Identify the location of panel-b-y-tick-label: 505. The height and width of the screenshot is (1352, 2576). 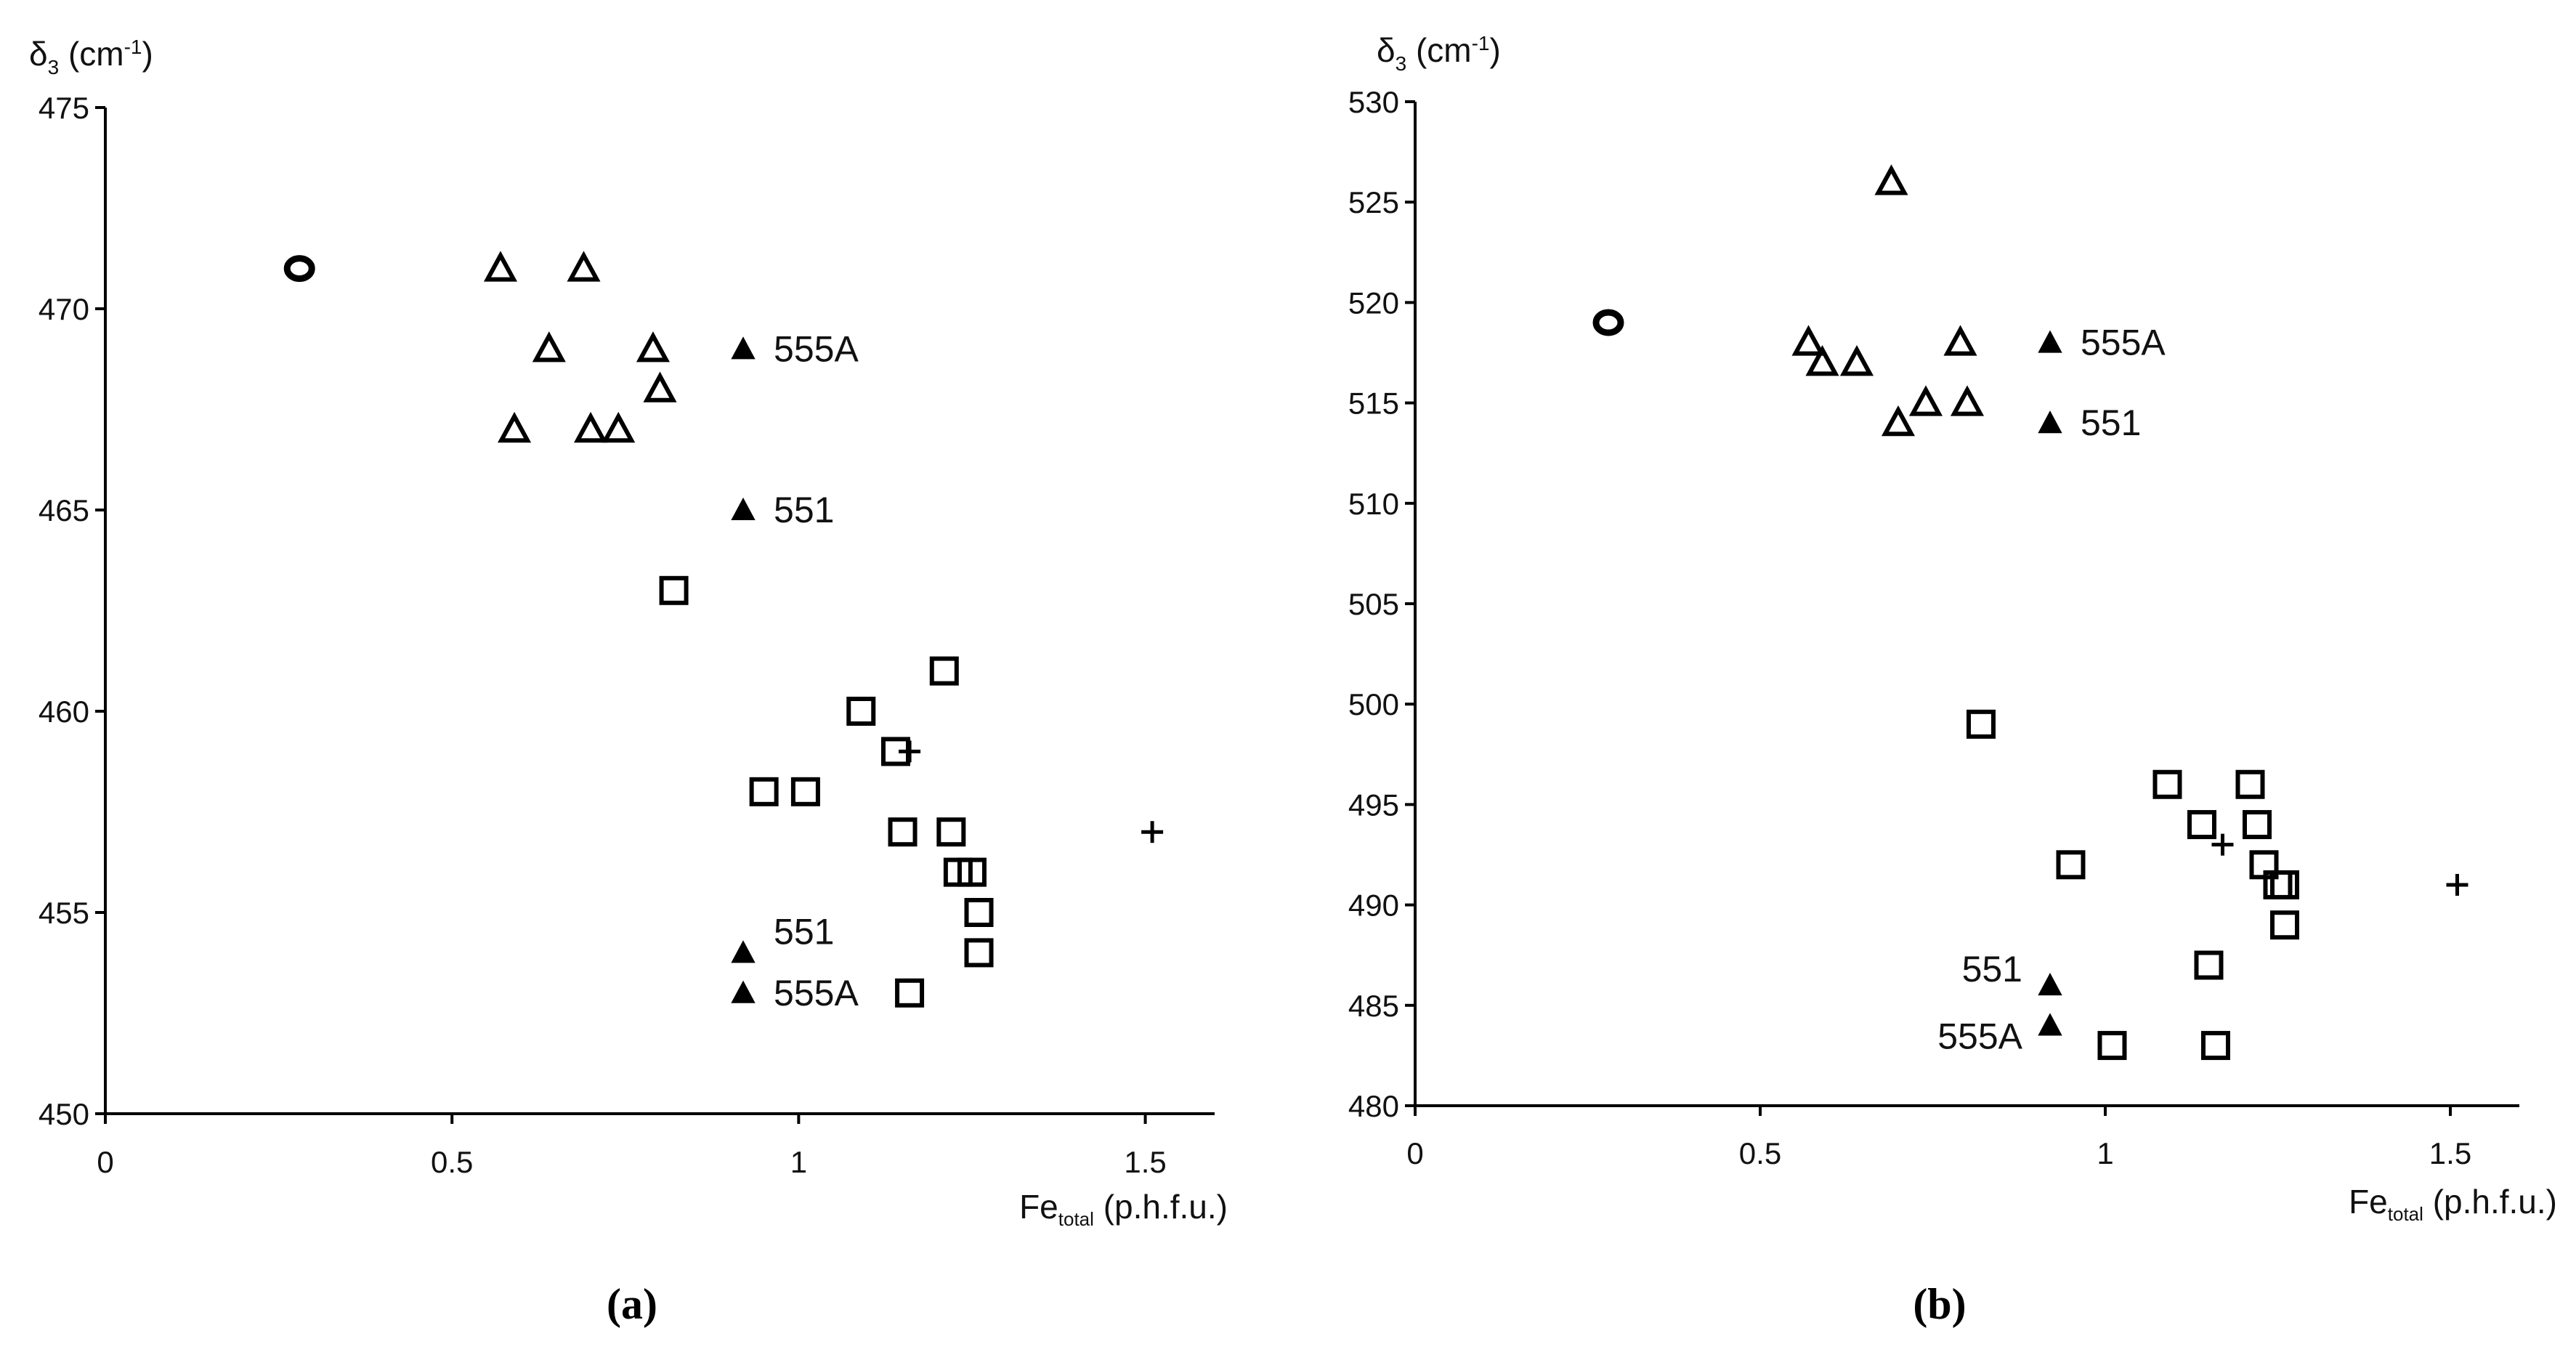
(1373, 604).